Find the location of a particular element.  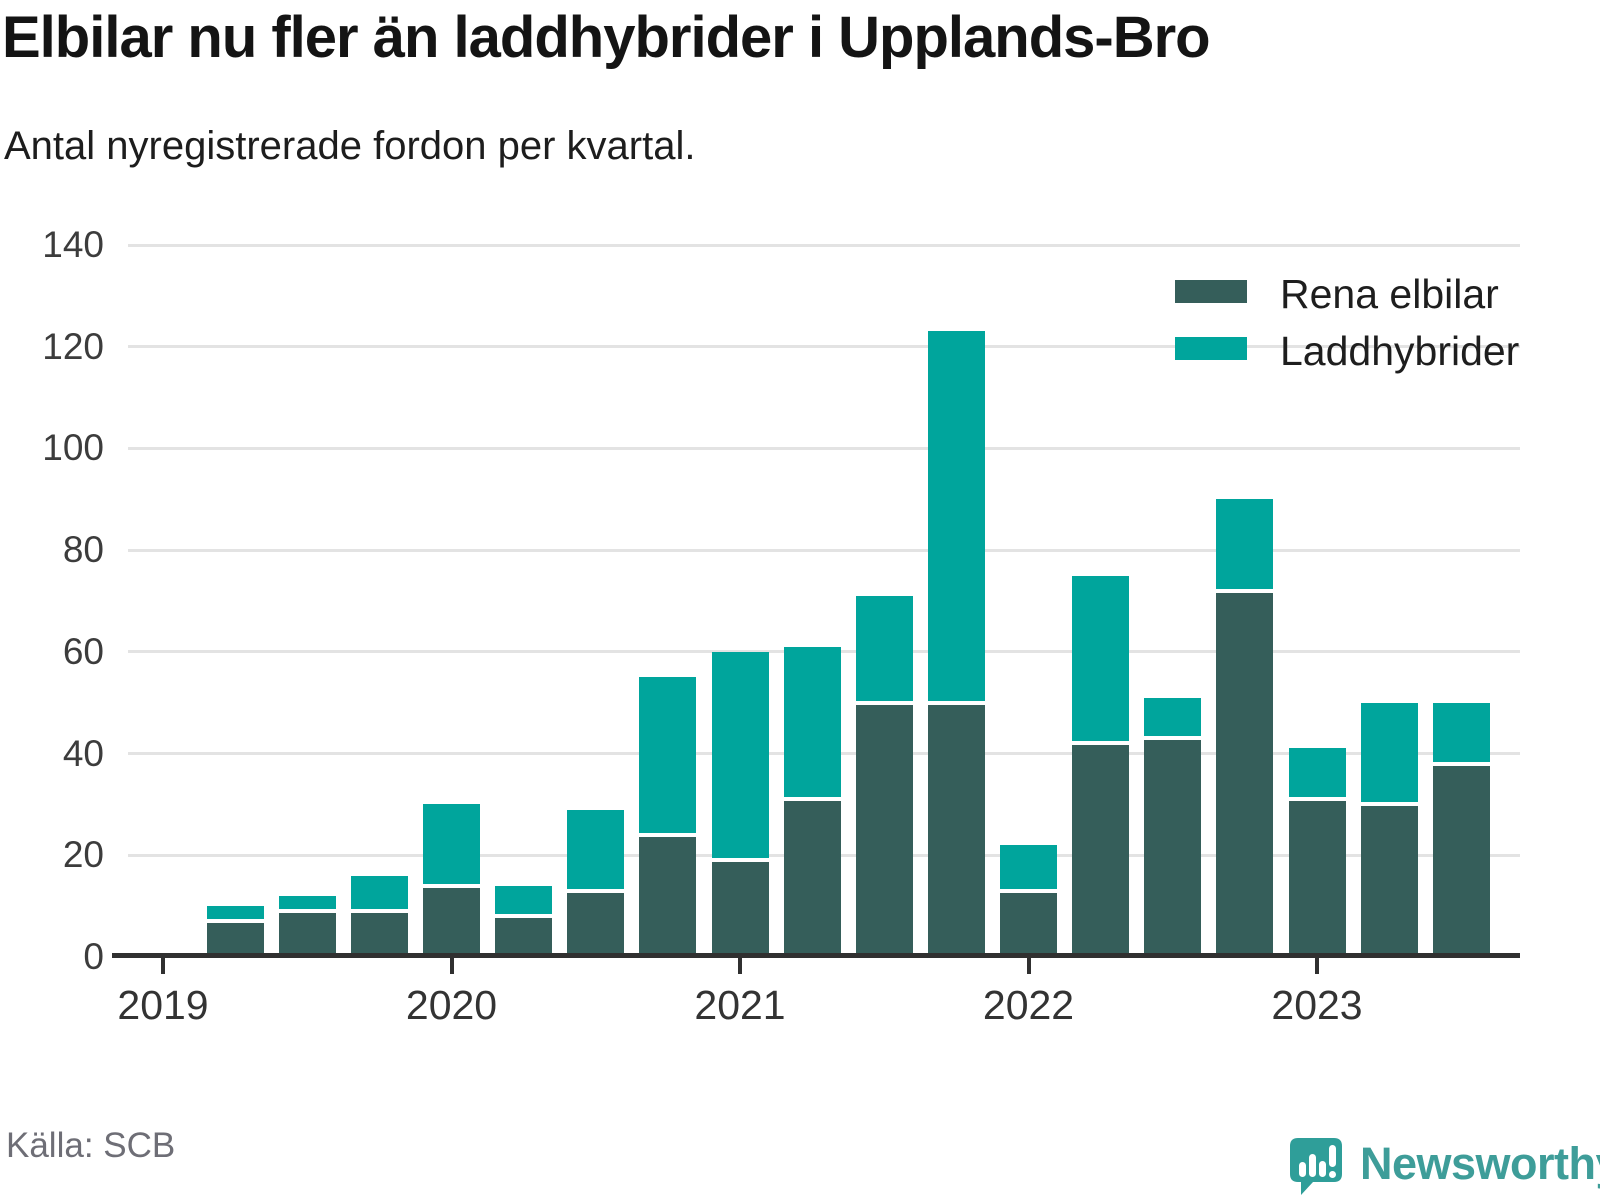

y-tick-label-60: 60 is located at coordinates (83, 651).